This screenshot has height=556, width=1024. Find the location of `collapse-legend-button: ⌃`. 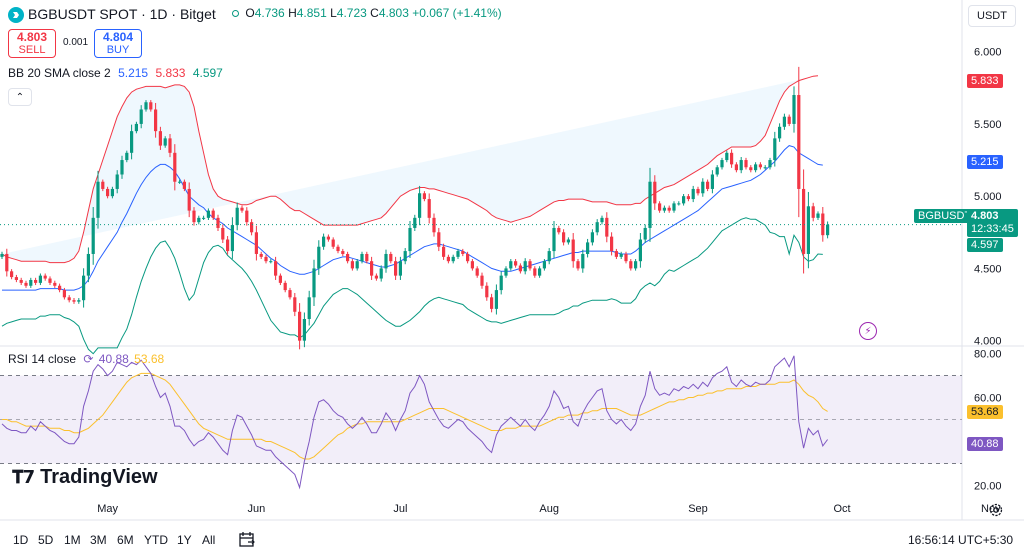

collapse-legend-button: ⌃ is located at coordinates (20, 97).